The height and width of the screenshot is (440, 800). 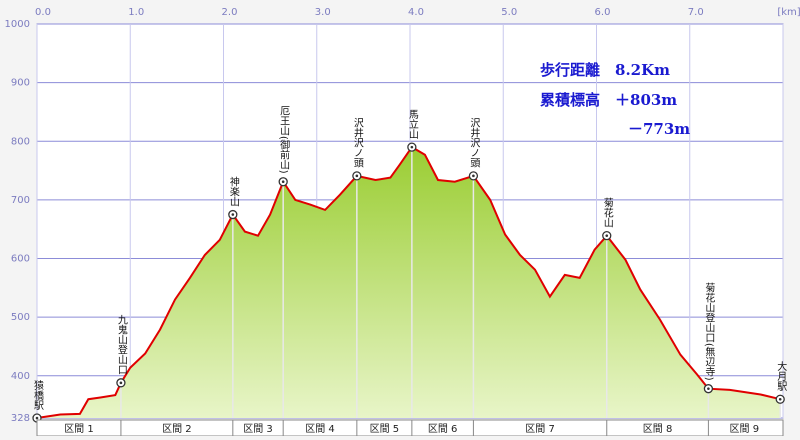 What do you see at coordinates (788, 12) in the screenshot?
I see `x-tick-label: [km]` at bounding box center [788, 12].